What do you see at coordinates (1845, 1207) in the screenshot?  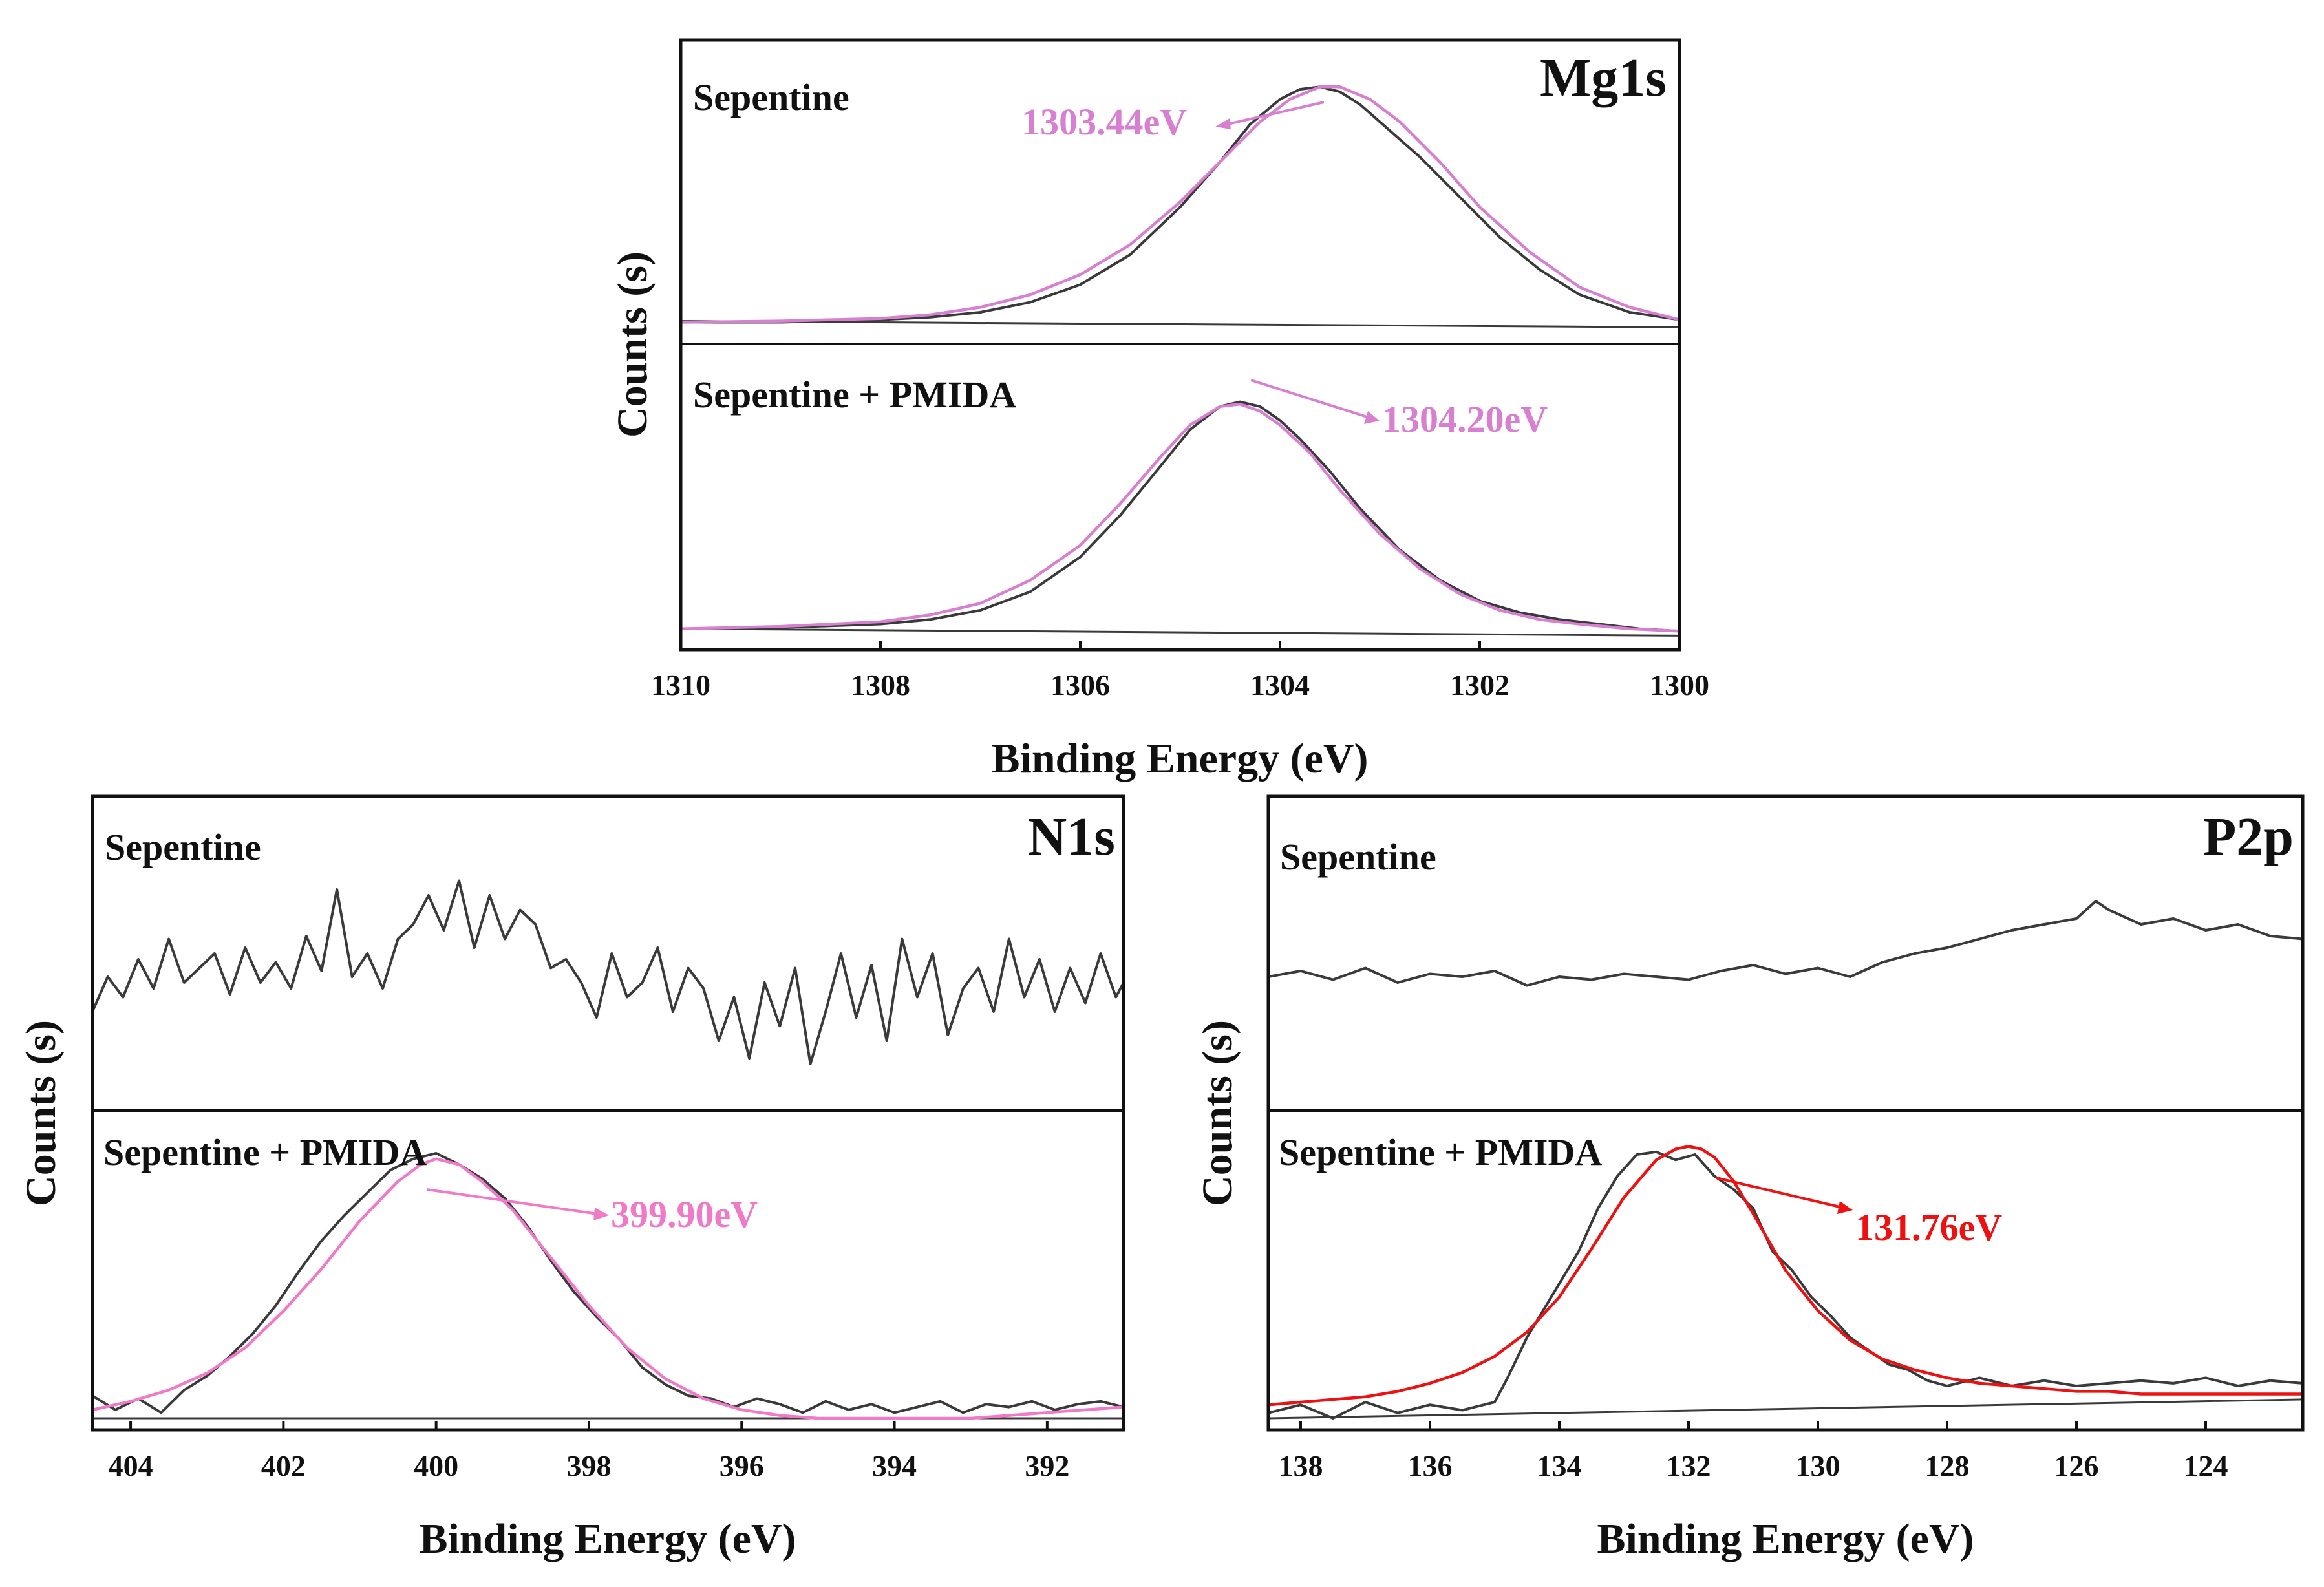 I see `p2p-arrowhead` at bounding box center [1845, 1207].